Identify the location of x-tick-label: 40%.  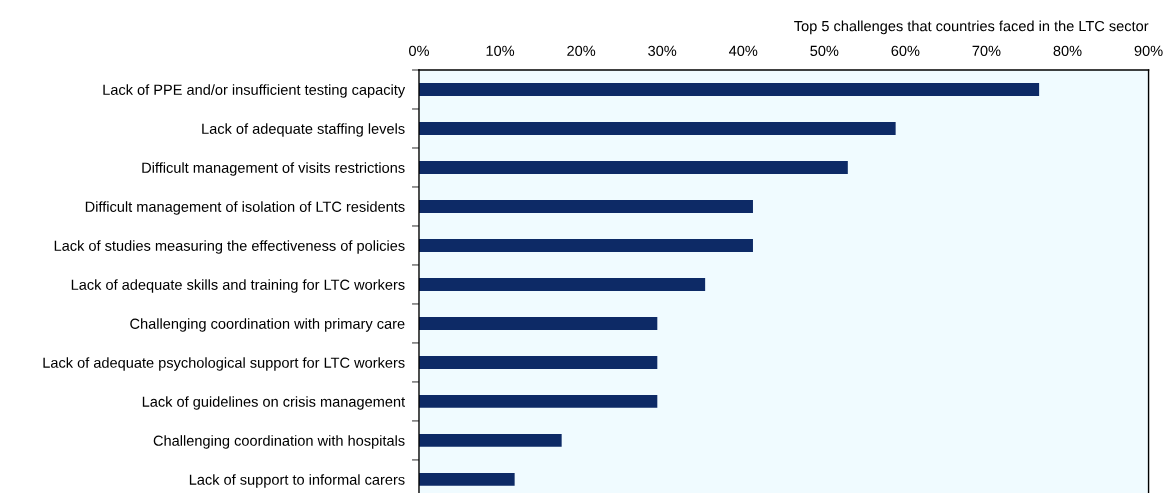
(743, 51).